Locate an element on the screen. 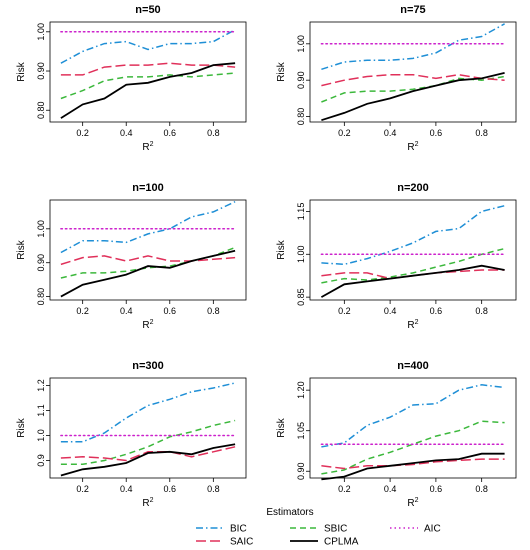 The image size is (530, 550). panel-title: n=100 is located at coordinates (148, 188).